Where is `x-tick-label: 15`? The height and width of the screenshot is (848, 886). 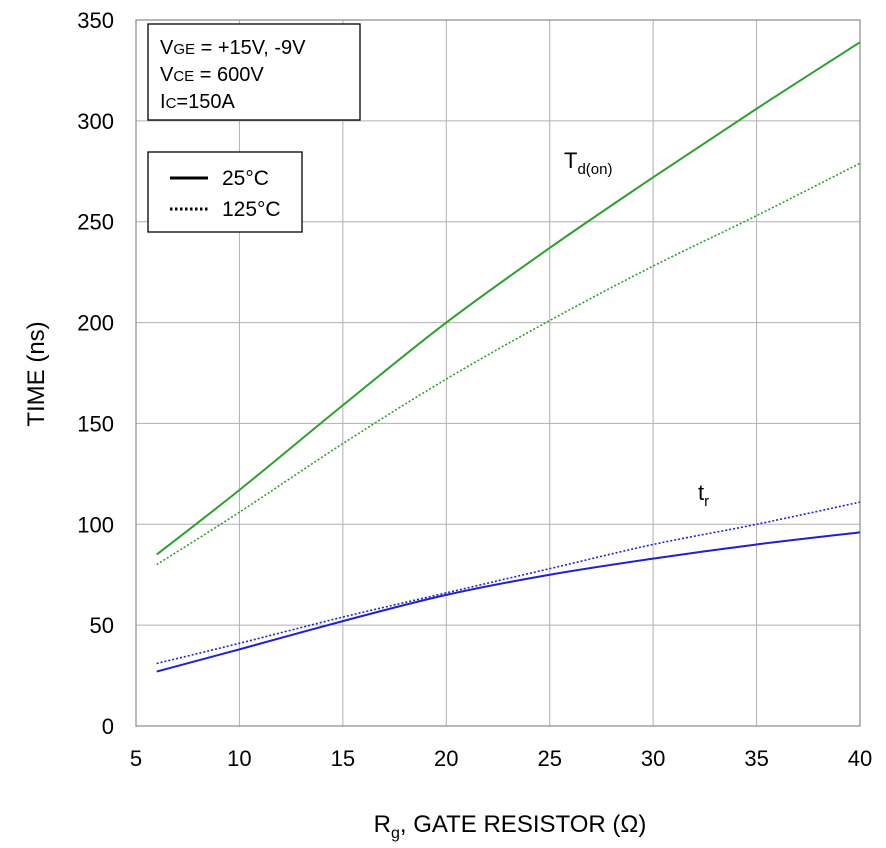
x-tick-label: 15 is located at coordinates (343, 758).